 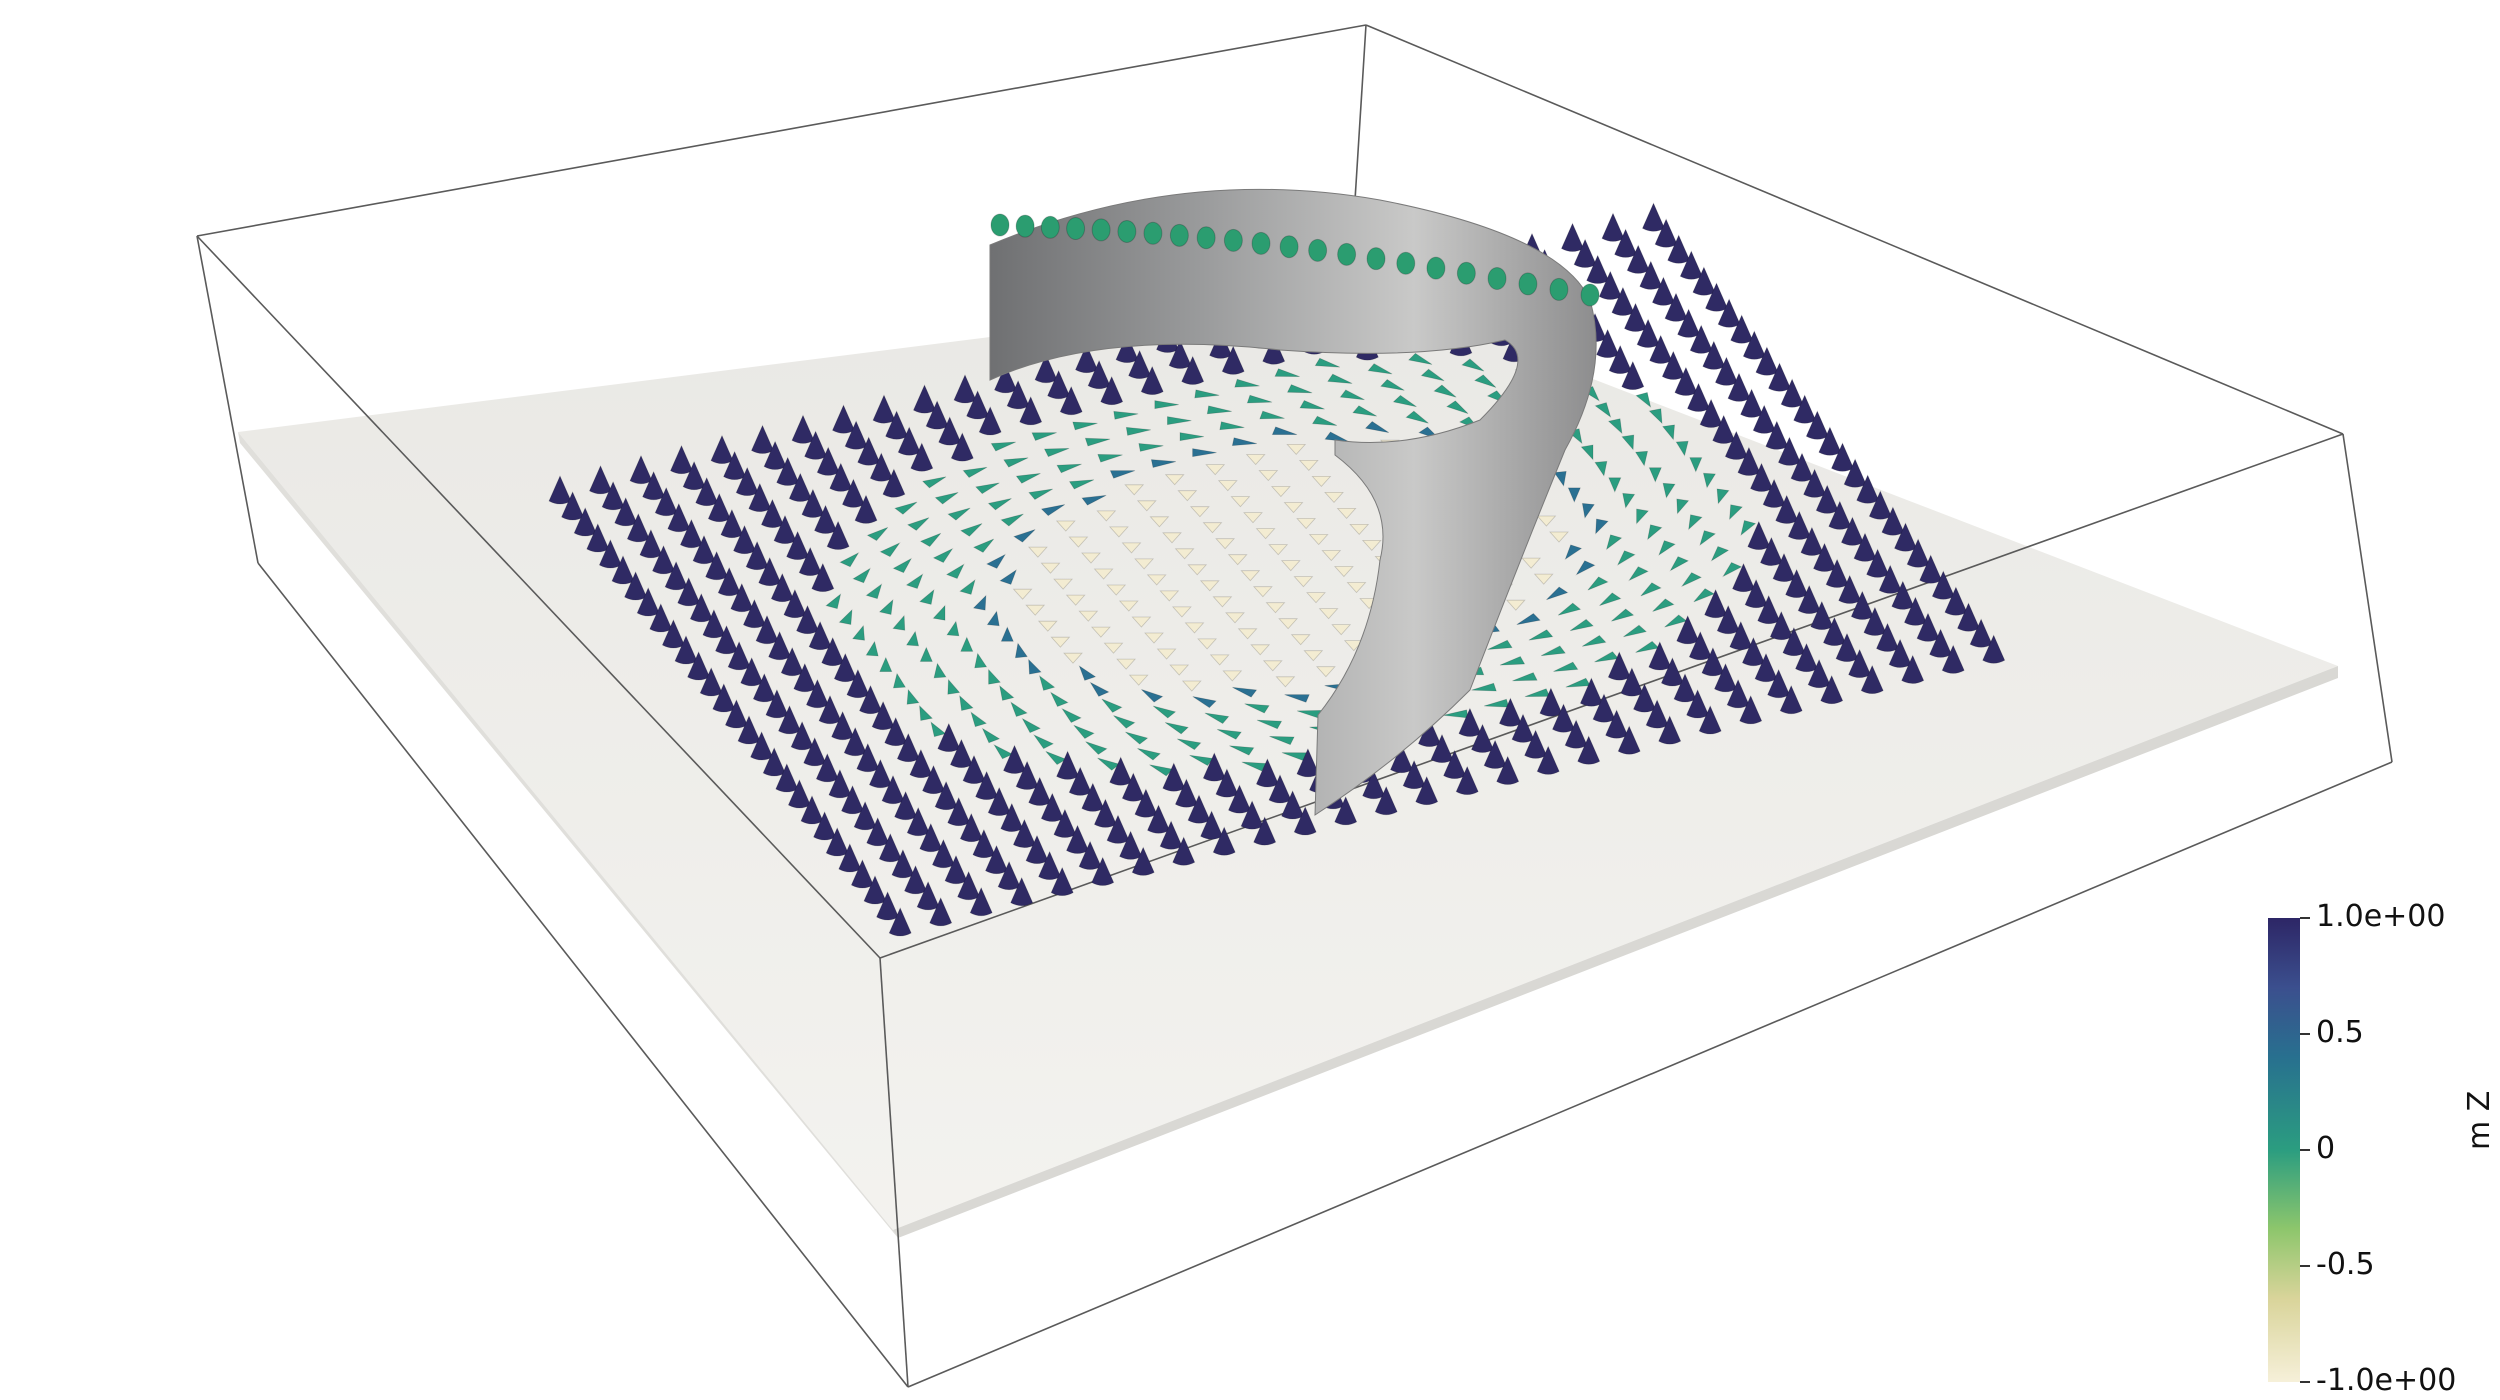 I want to click on colorbar-gradient, so click(x=2284, y=1150).